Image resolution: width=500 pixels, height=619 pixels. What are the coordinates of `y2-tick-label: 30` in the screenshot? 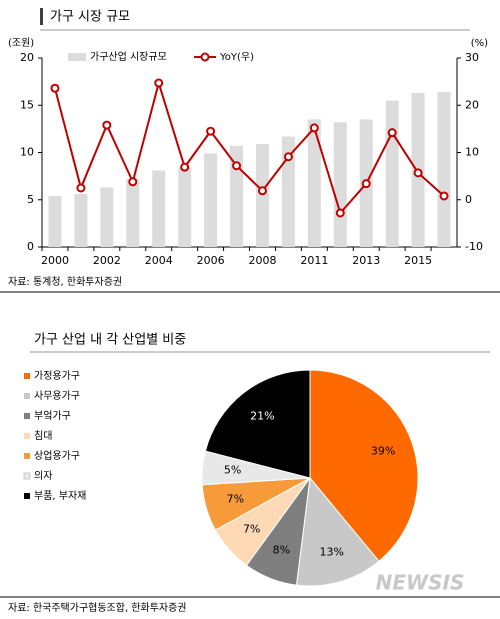 It's located at (472, 57).